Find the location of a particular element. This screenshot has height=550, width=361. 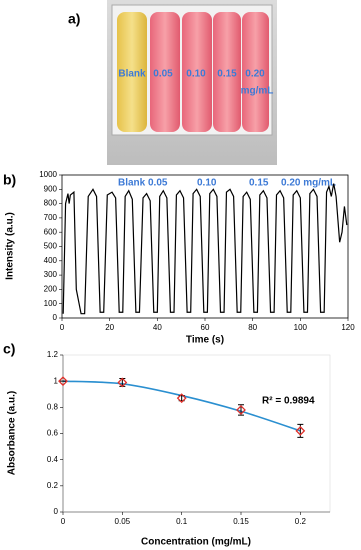

y-tick-label: 800 is located at coordinates (51, 203).